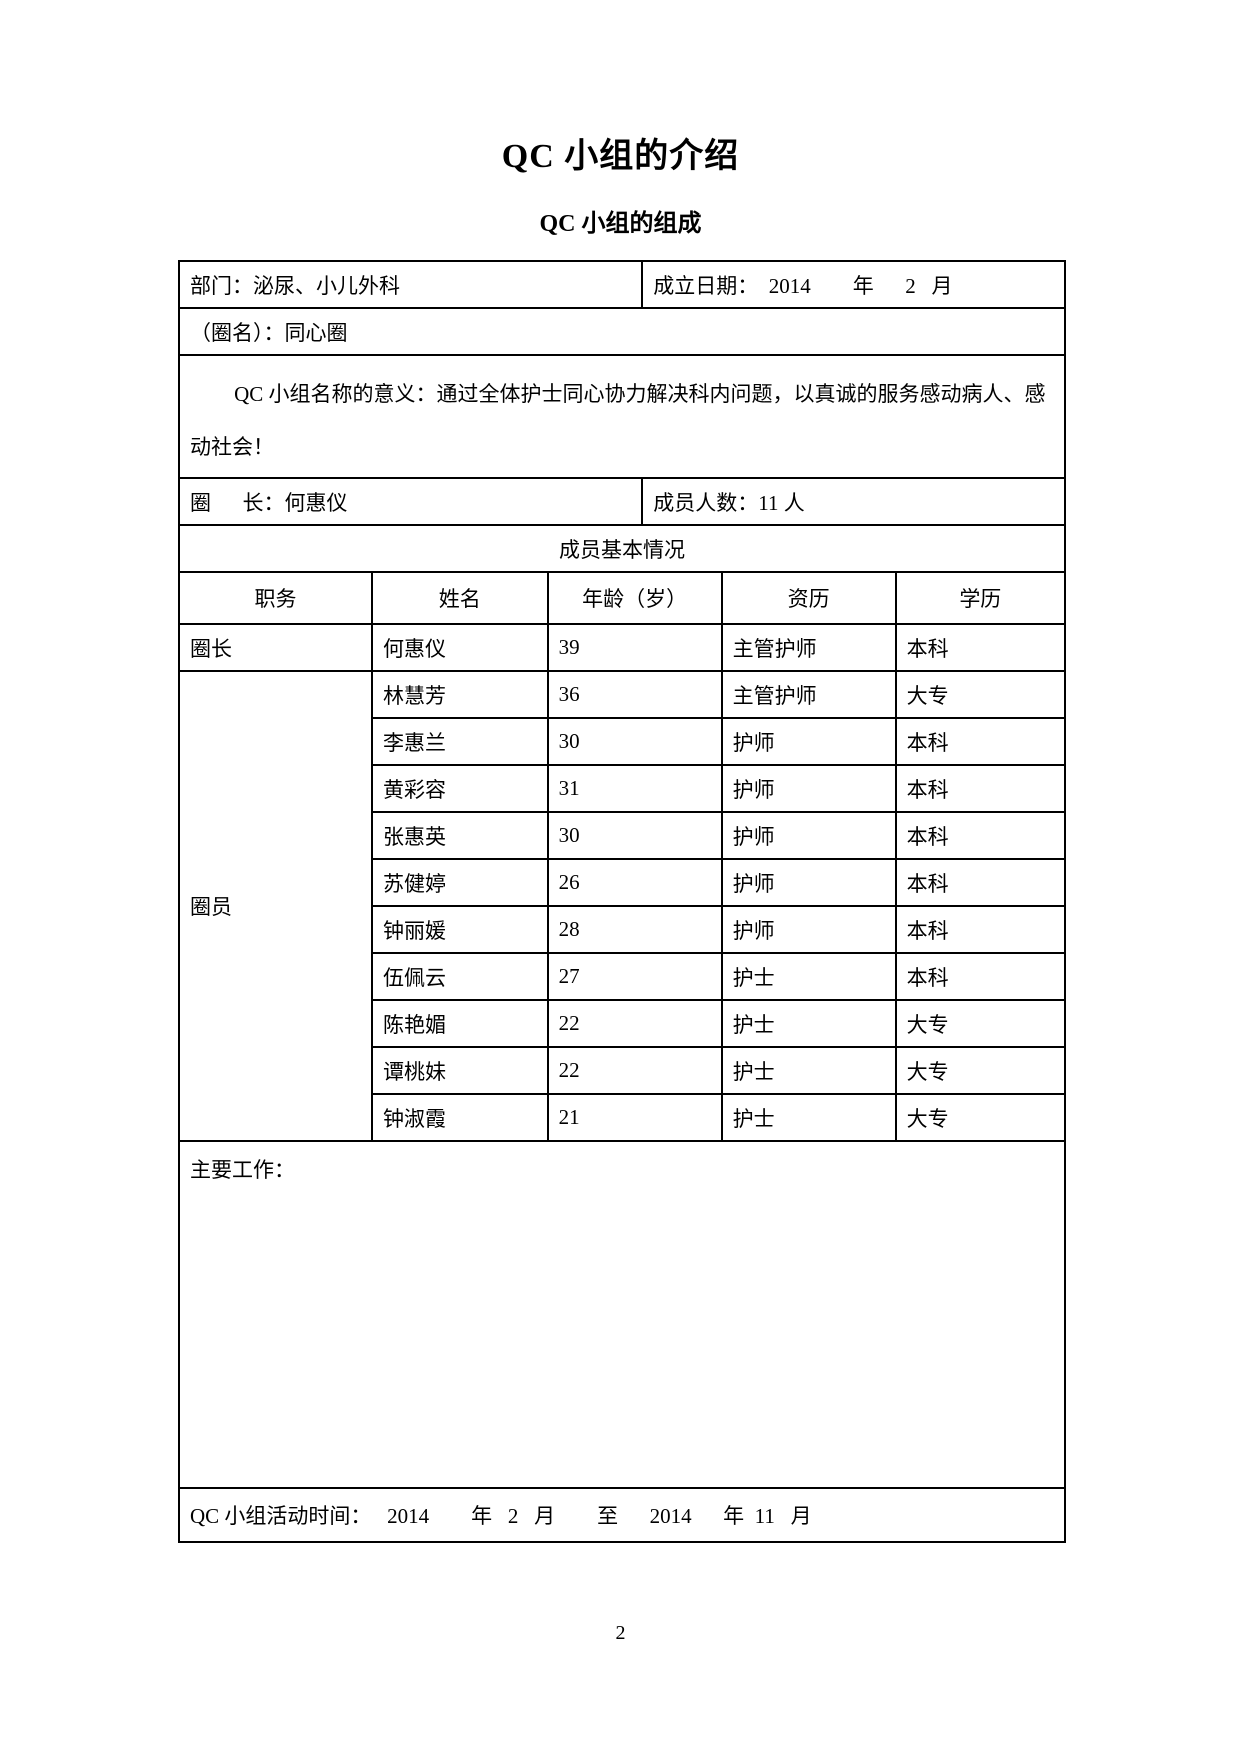  What do you see at coordinates (459, 929) in the screenshot?
I see `member-name: 钟丽媛` at bounding box center [459, 929].